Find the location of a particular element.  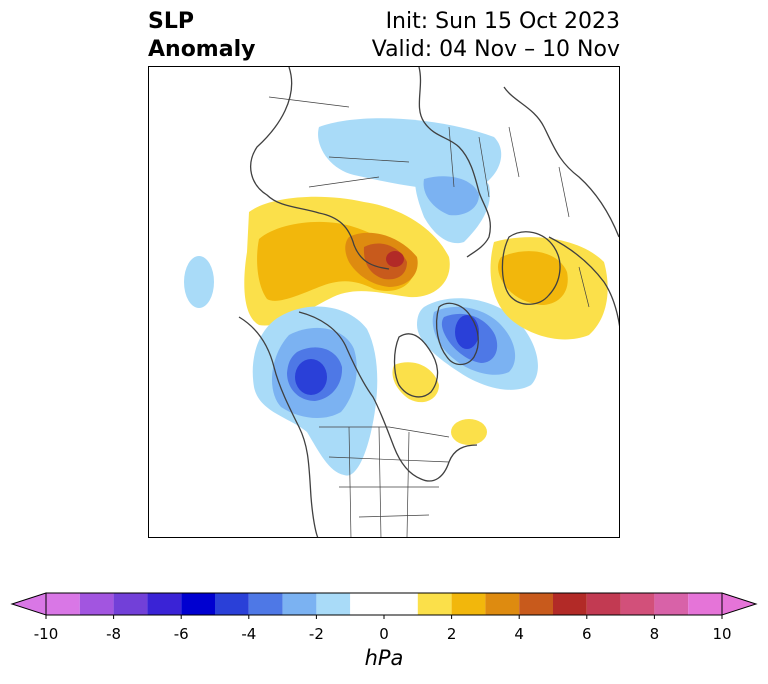

anomaly-west-pacific-low is located at coordinates (199, 282).